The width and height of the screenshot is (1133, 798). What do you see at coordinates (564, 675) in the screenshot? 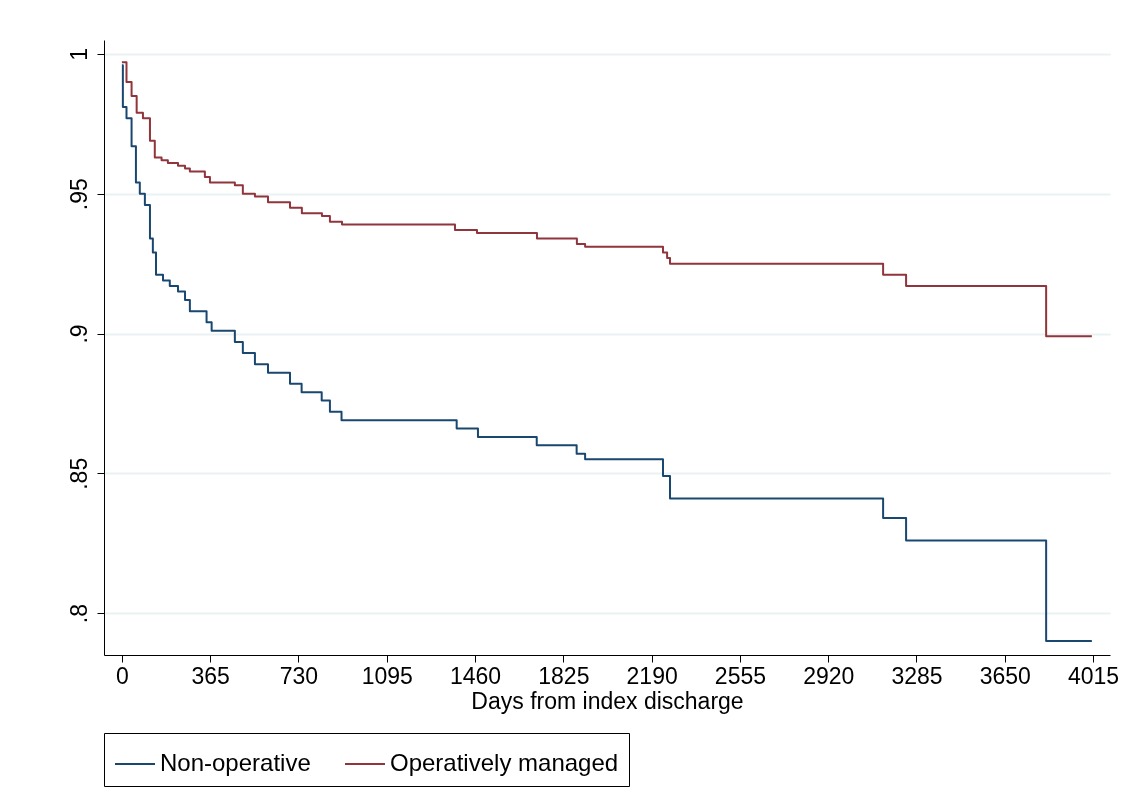
I see `x-tick-label: 1825` at bounding box center [564, 675].